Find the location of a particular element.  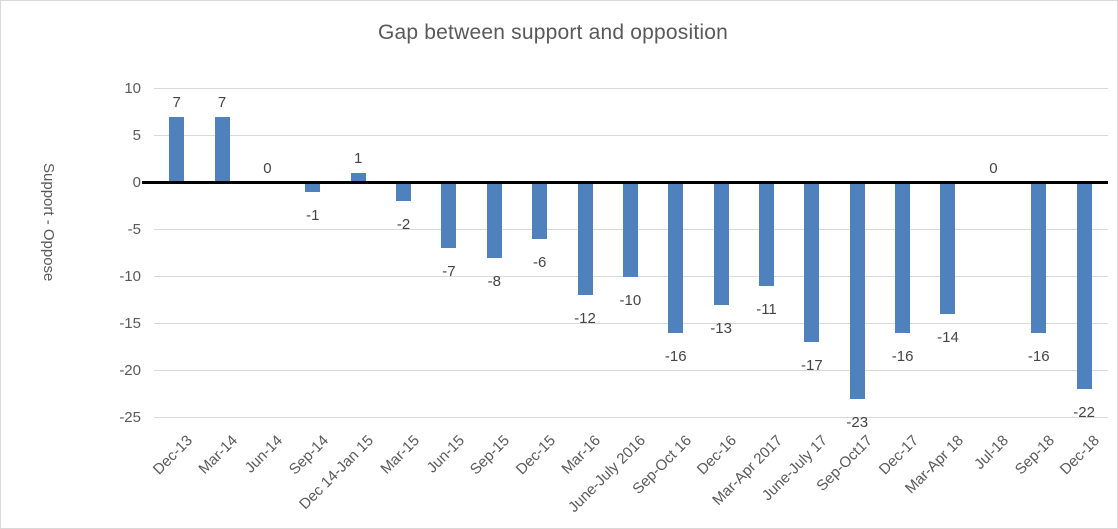

y-tick-label: 10 is located at coordinates (132, 88).